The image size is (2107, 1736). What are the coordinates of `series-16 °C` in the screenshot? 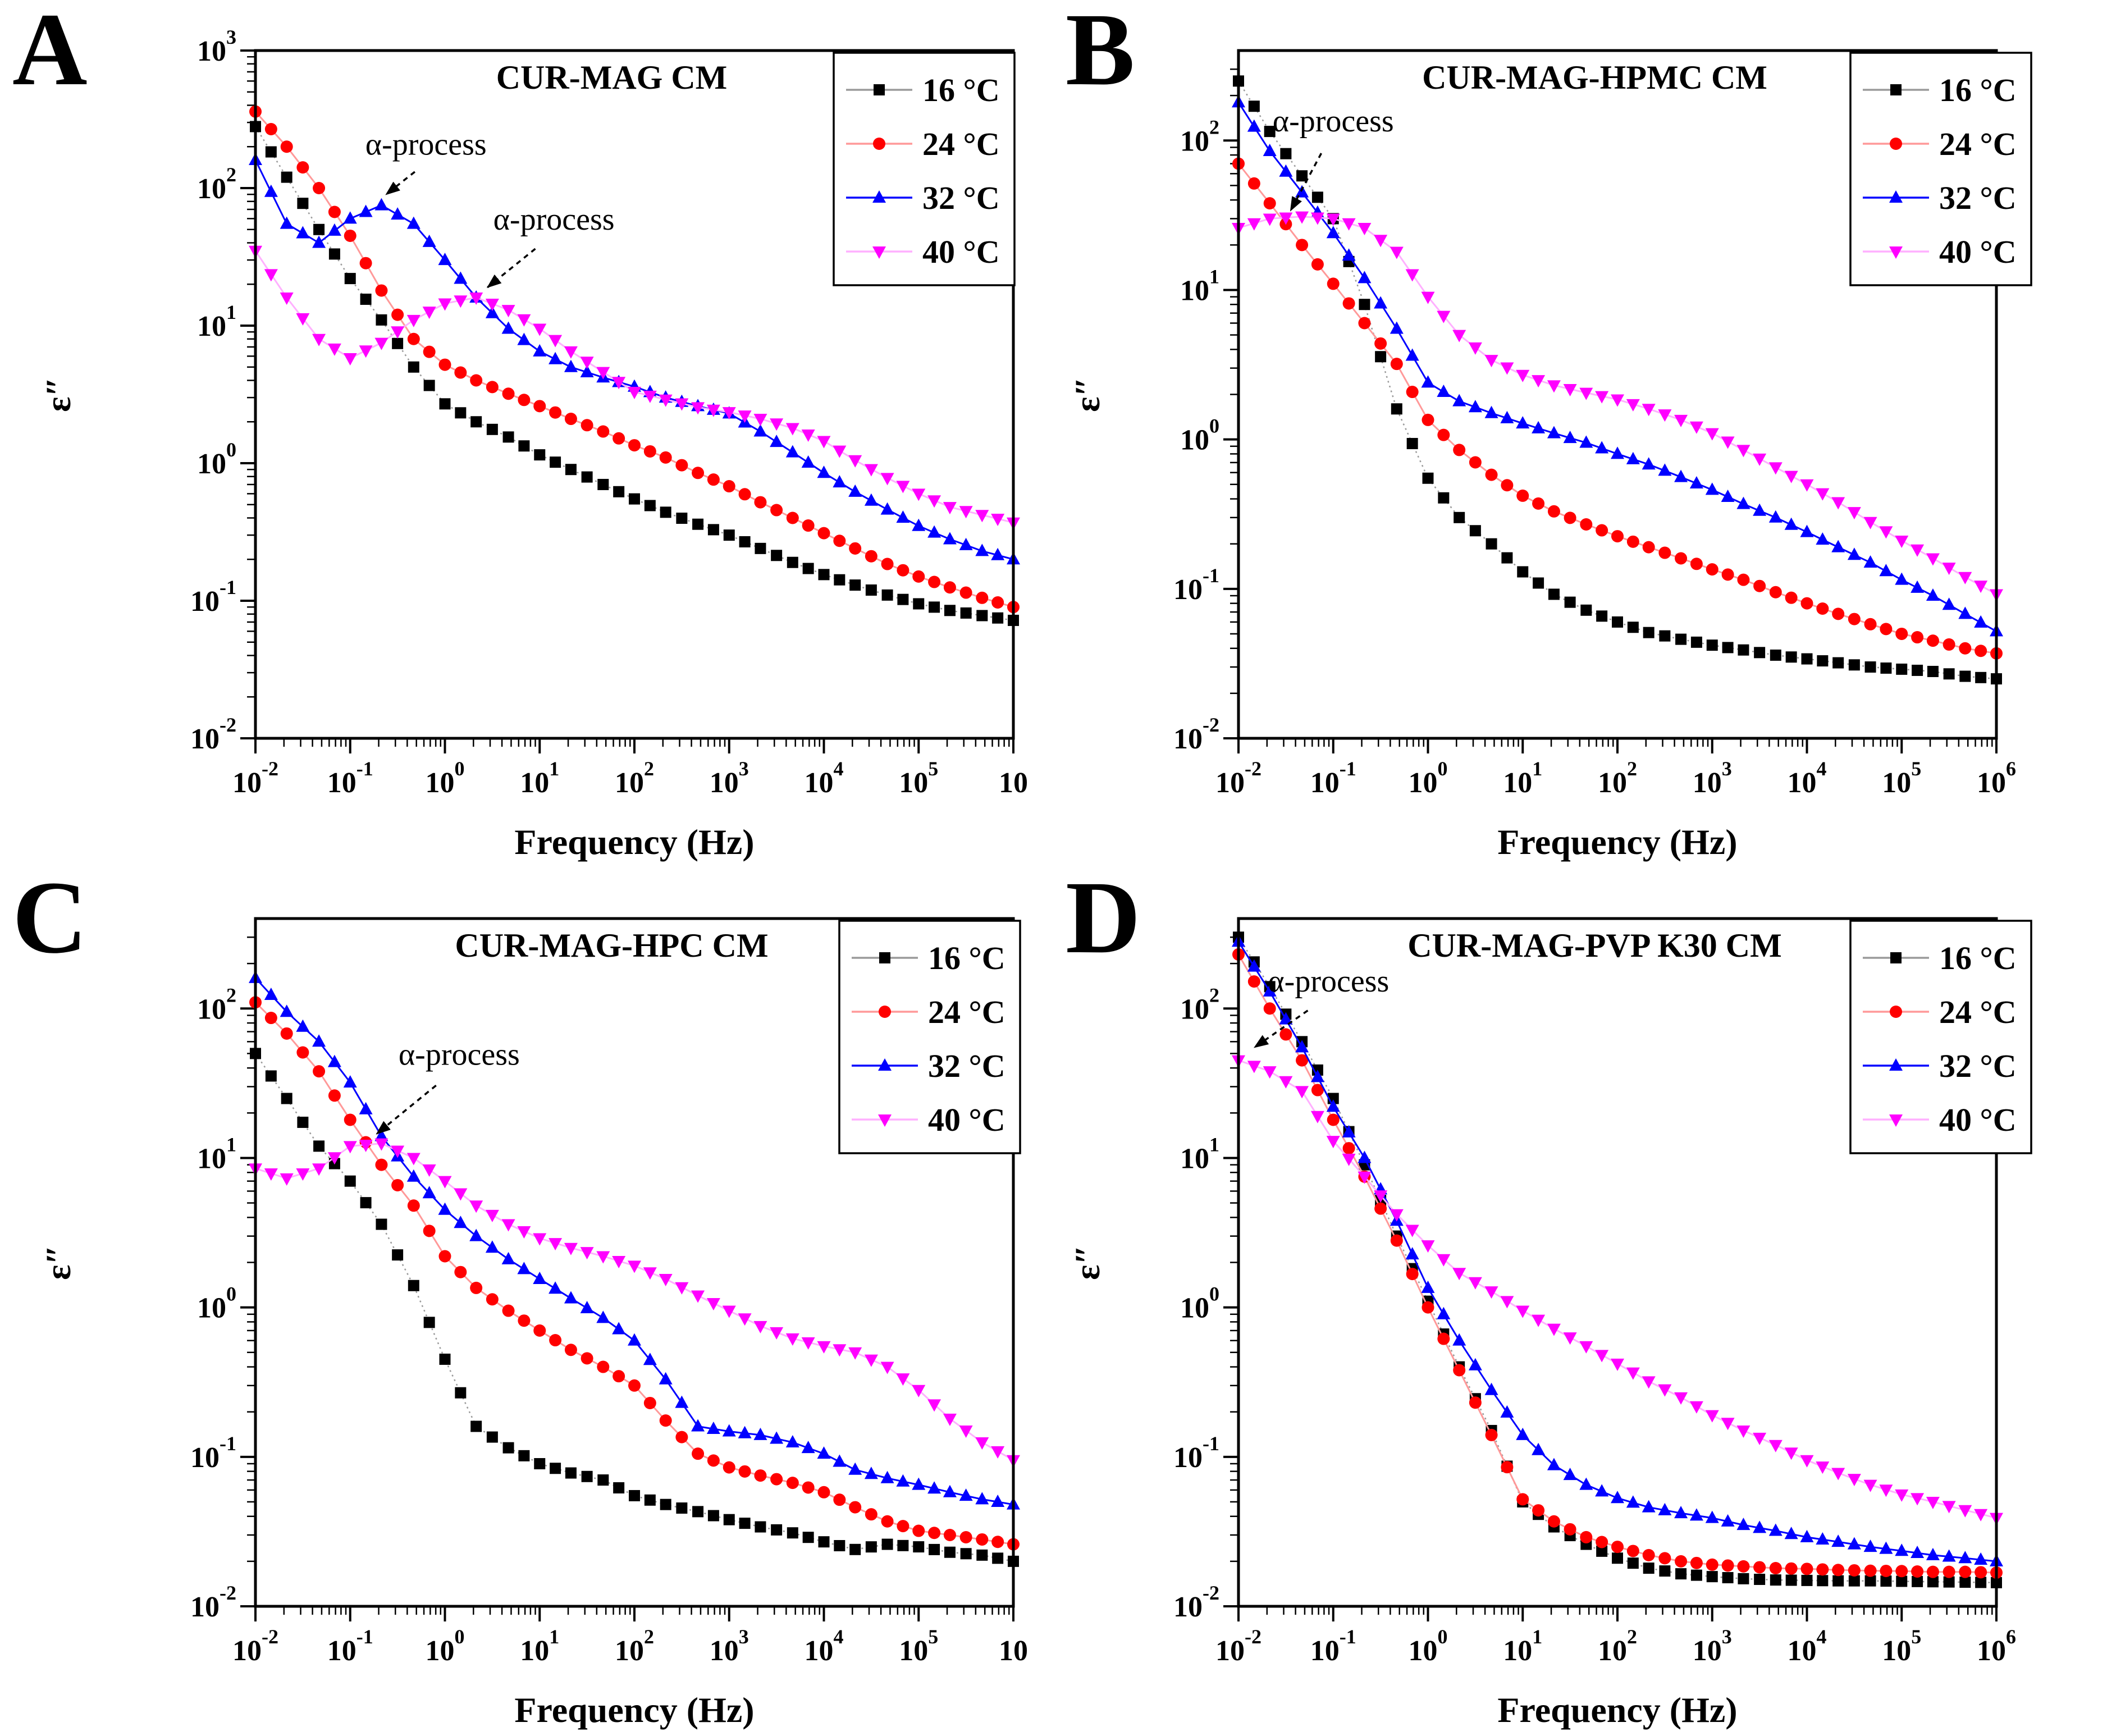 It's located at (635, 373).